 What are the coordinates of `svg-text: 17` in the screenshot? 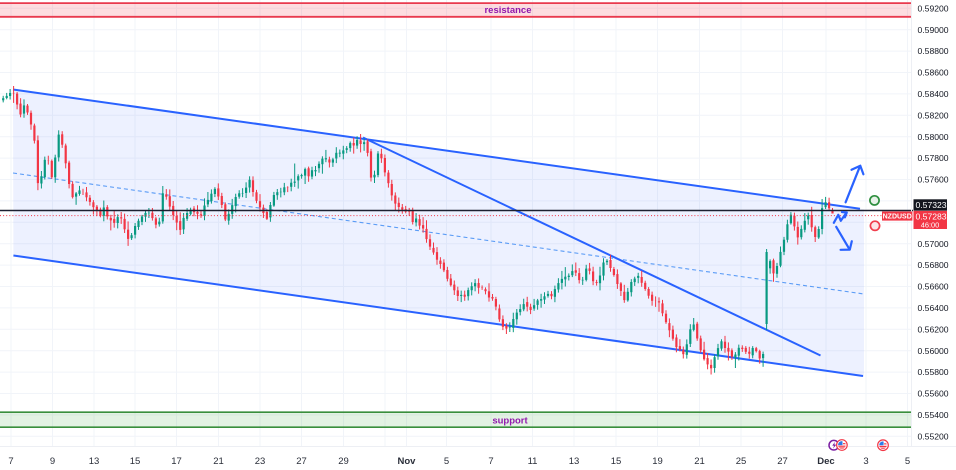 It's located at (176, 461).